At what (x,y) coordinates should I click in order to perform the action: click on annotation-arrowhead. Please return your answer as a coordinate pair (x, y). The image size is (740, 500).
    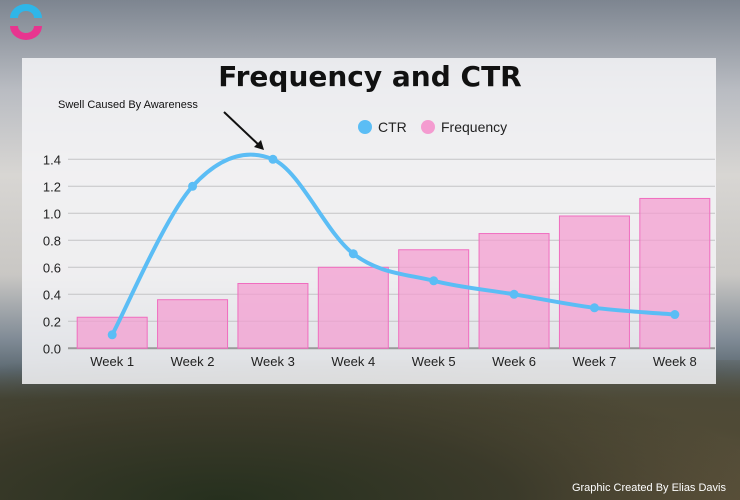
    Looking at the image, I should click on (259, 145).